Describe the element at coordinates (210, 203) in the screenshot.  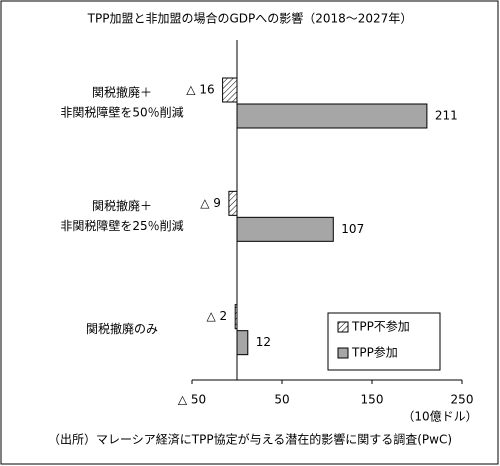
I see `value-label: △ 9` at that location.